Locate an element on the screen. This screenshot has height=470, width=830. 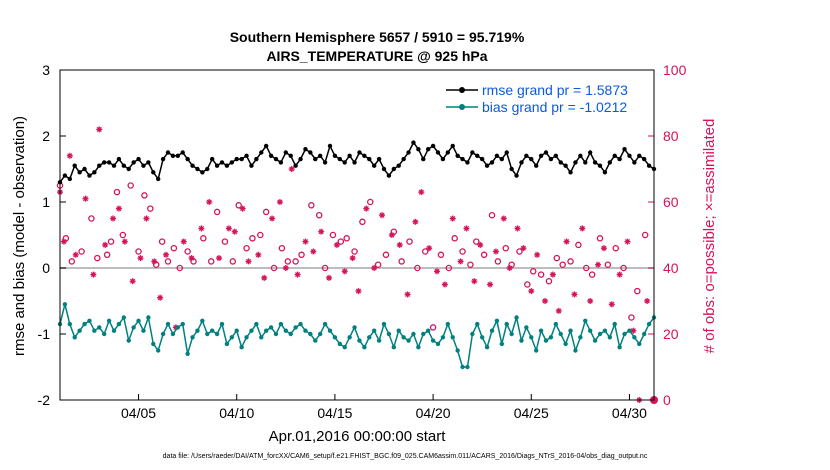
y-right-tick-label: 20 is located at coordinates (671, 334).